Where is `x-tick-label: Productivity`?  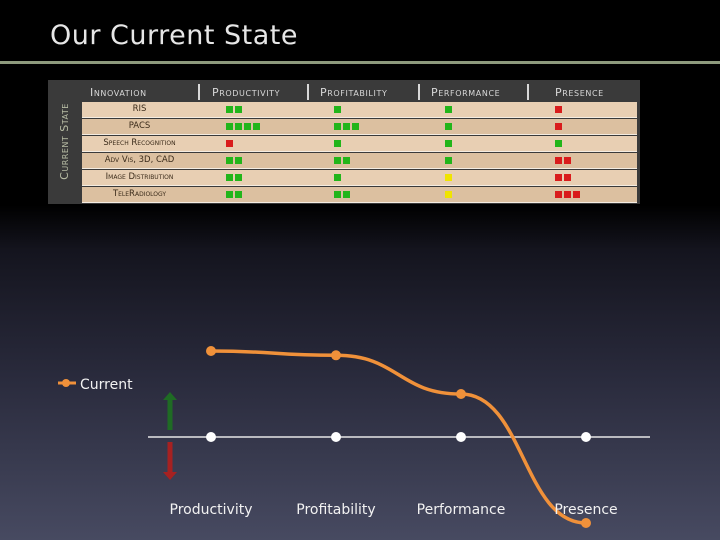 x-tick-label: Productivity is located at coordinates (211, 510).